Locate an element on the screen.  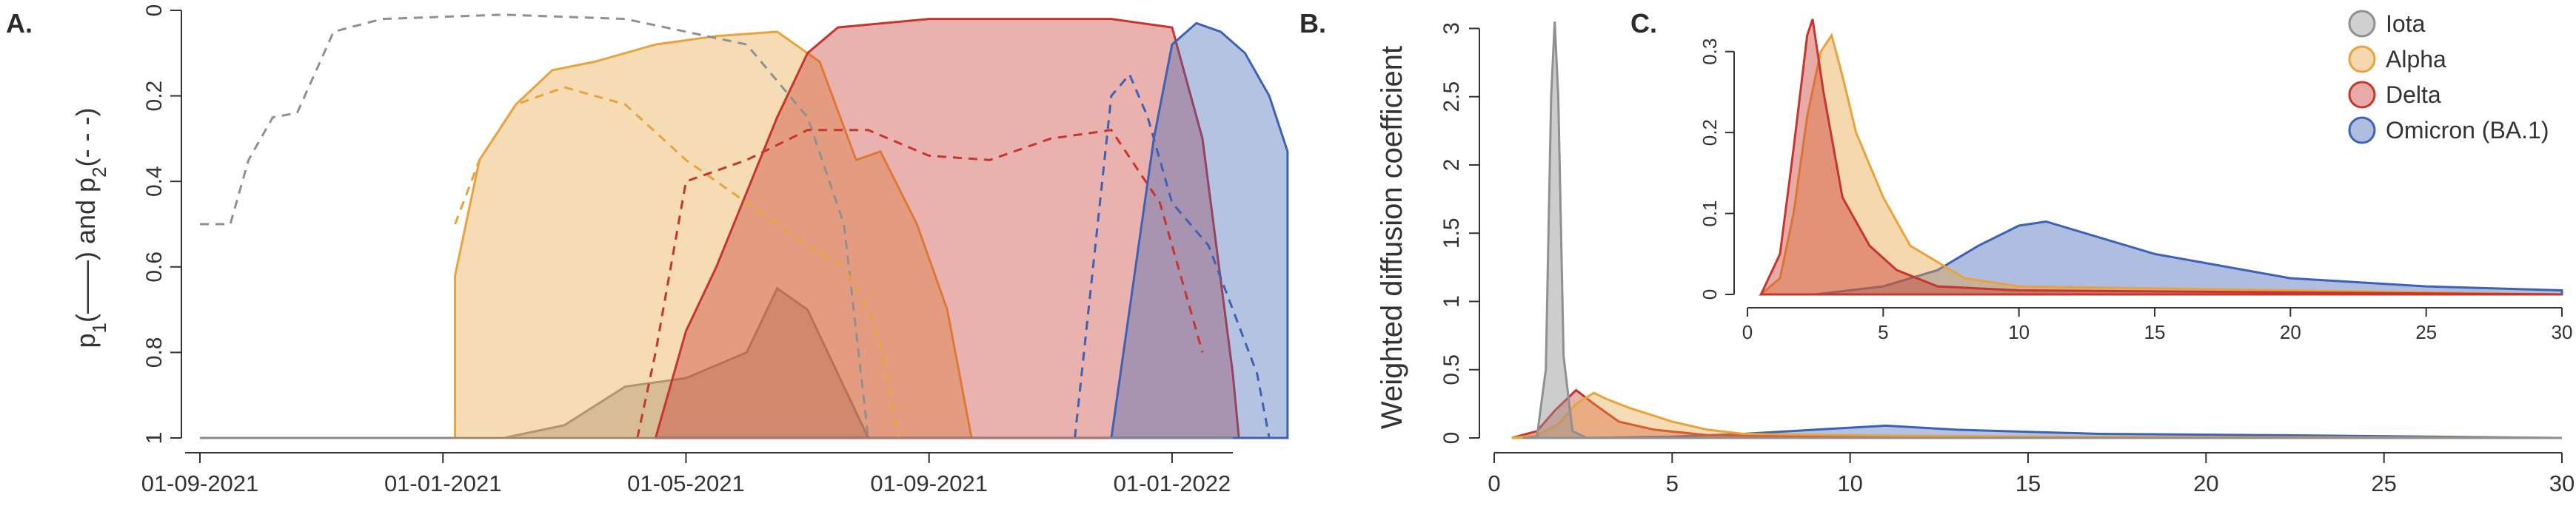
legend-swatch-alpha is located at coordinates (2362, 59).